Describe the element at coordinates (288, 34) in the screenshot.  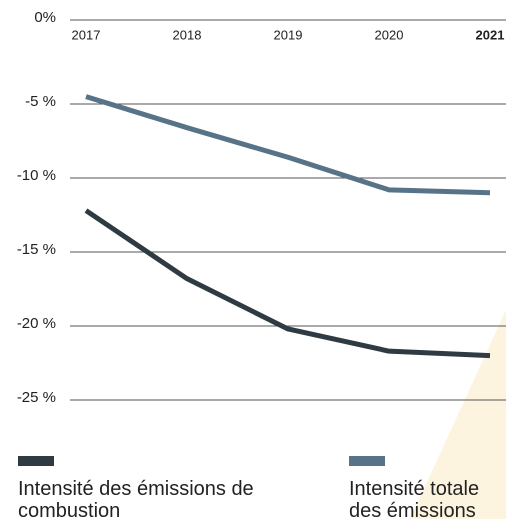
I see `x-tick-label: 2019` at that location.